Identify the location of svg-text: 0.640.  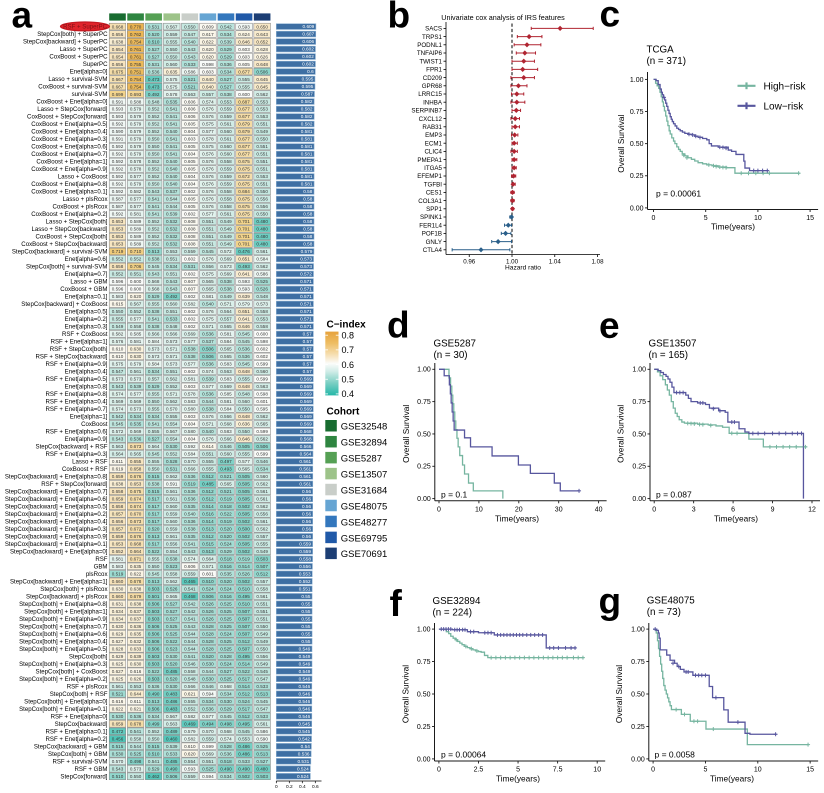
(208, 86).